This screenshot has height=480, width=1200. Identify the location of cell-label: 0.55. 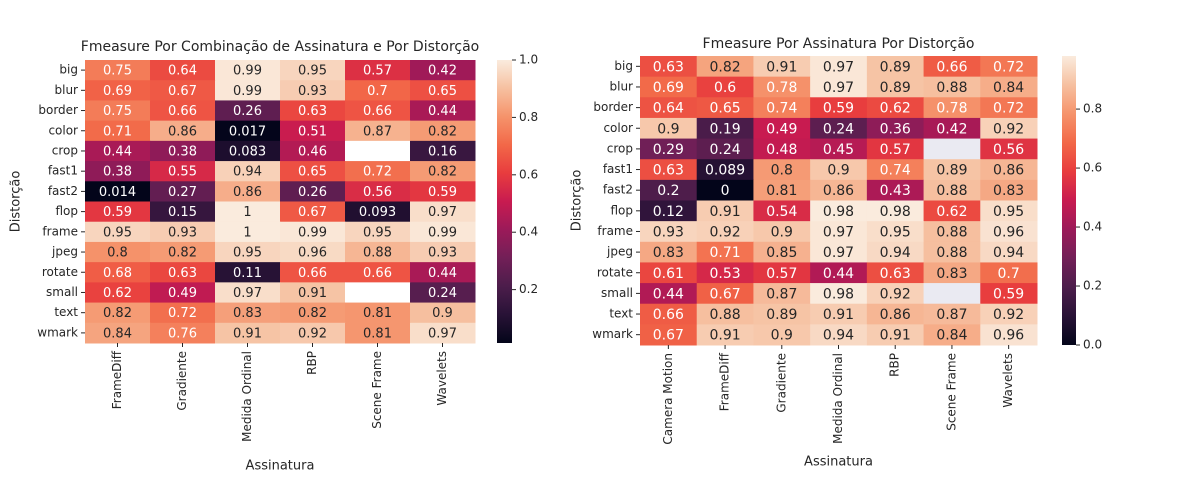
(182, 172).